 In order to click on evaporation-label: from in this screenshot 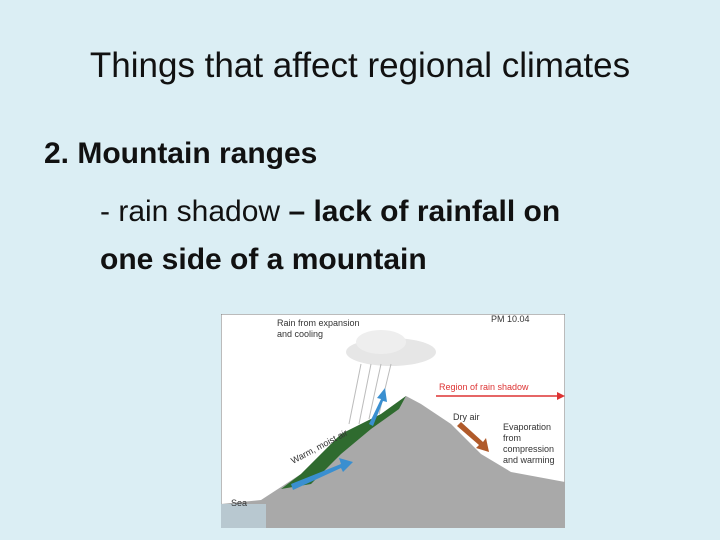, I will do `click(512, 438)`.